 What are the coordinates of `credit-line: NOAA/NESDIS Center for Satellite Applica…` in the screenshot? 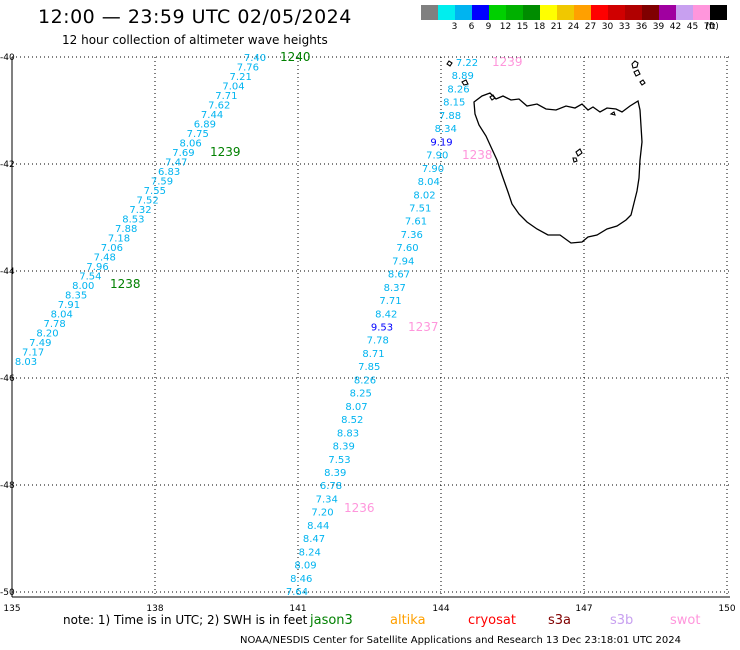 It's located at (461, 640).